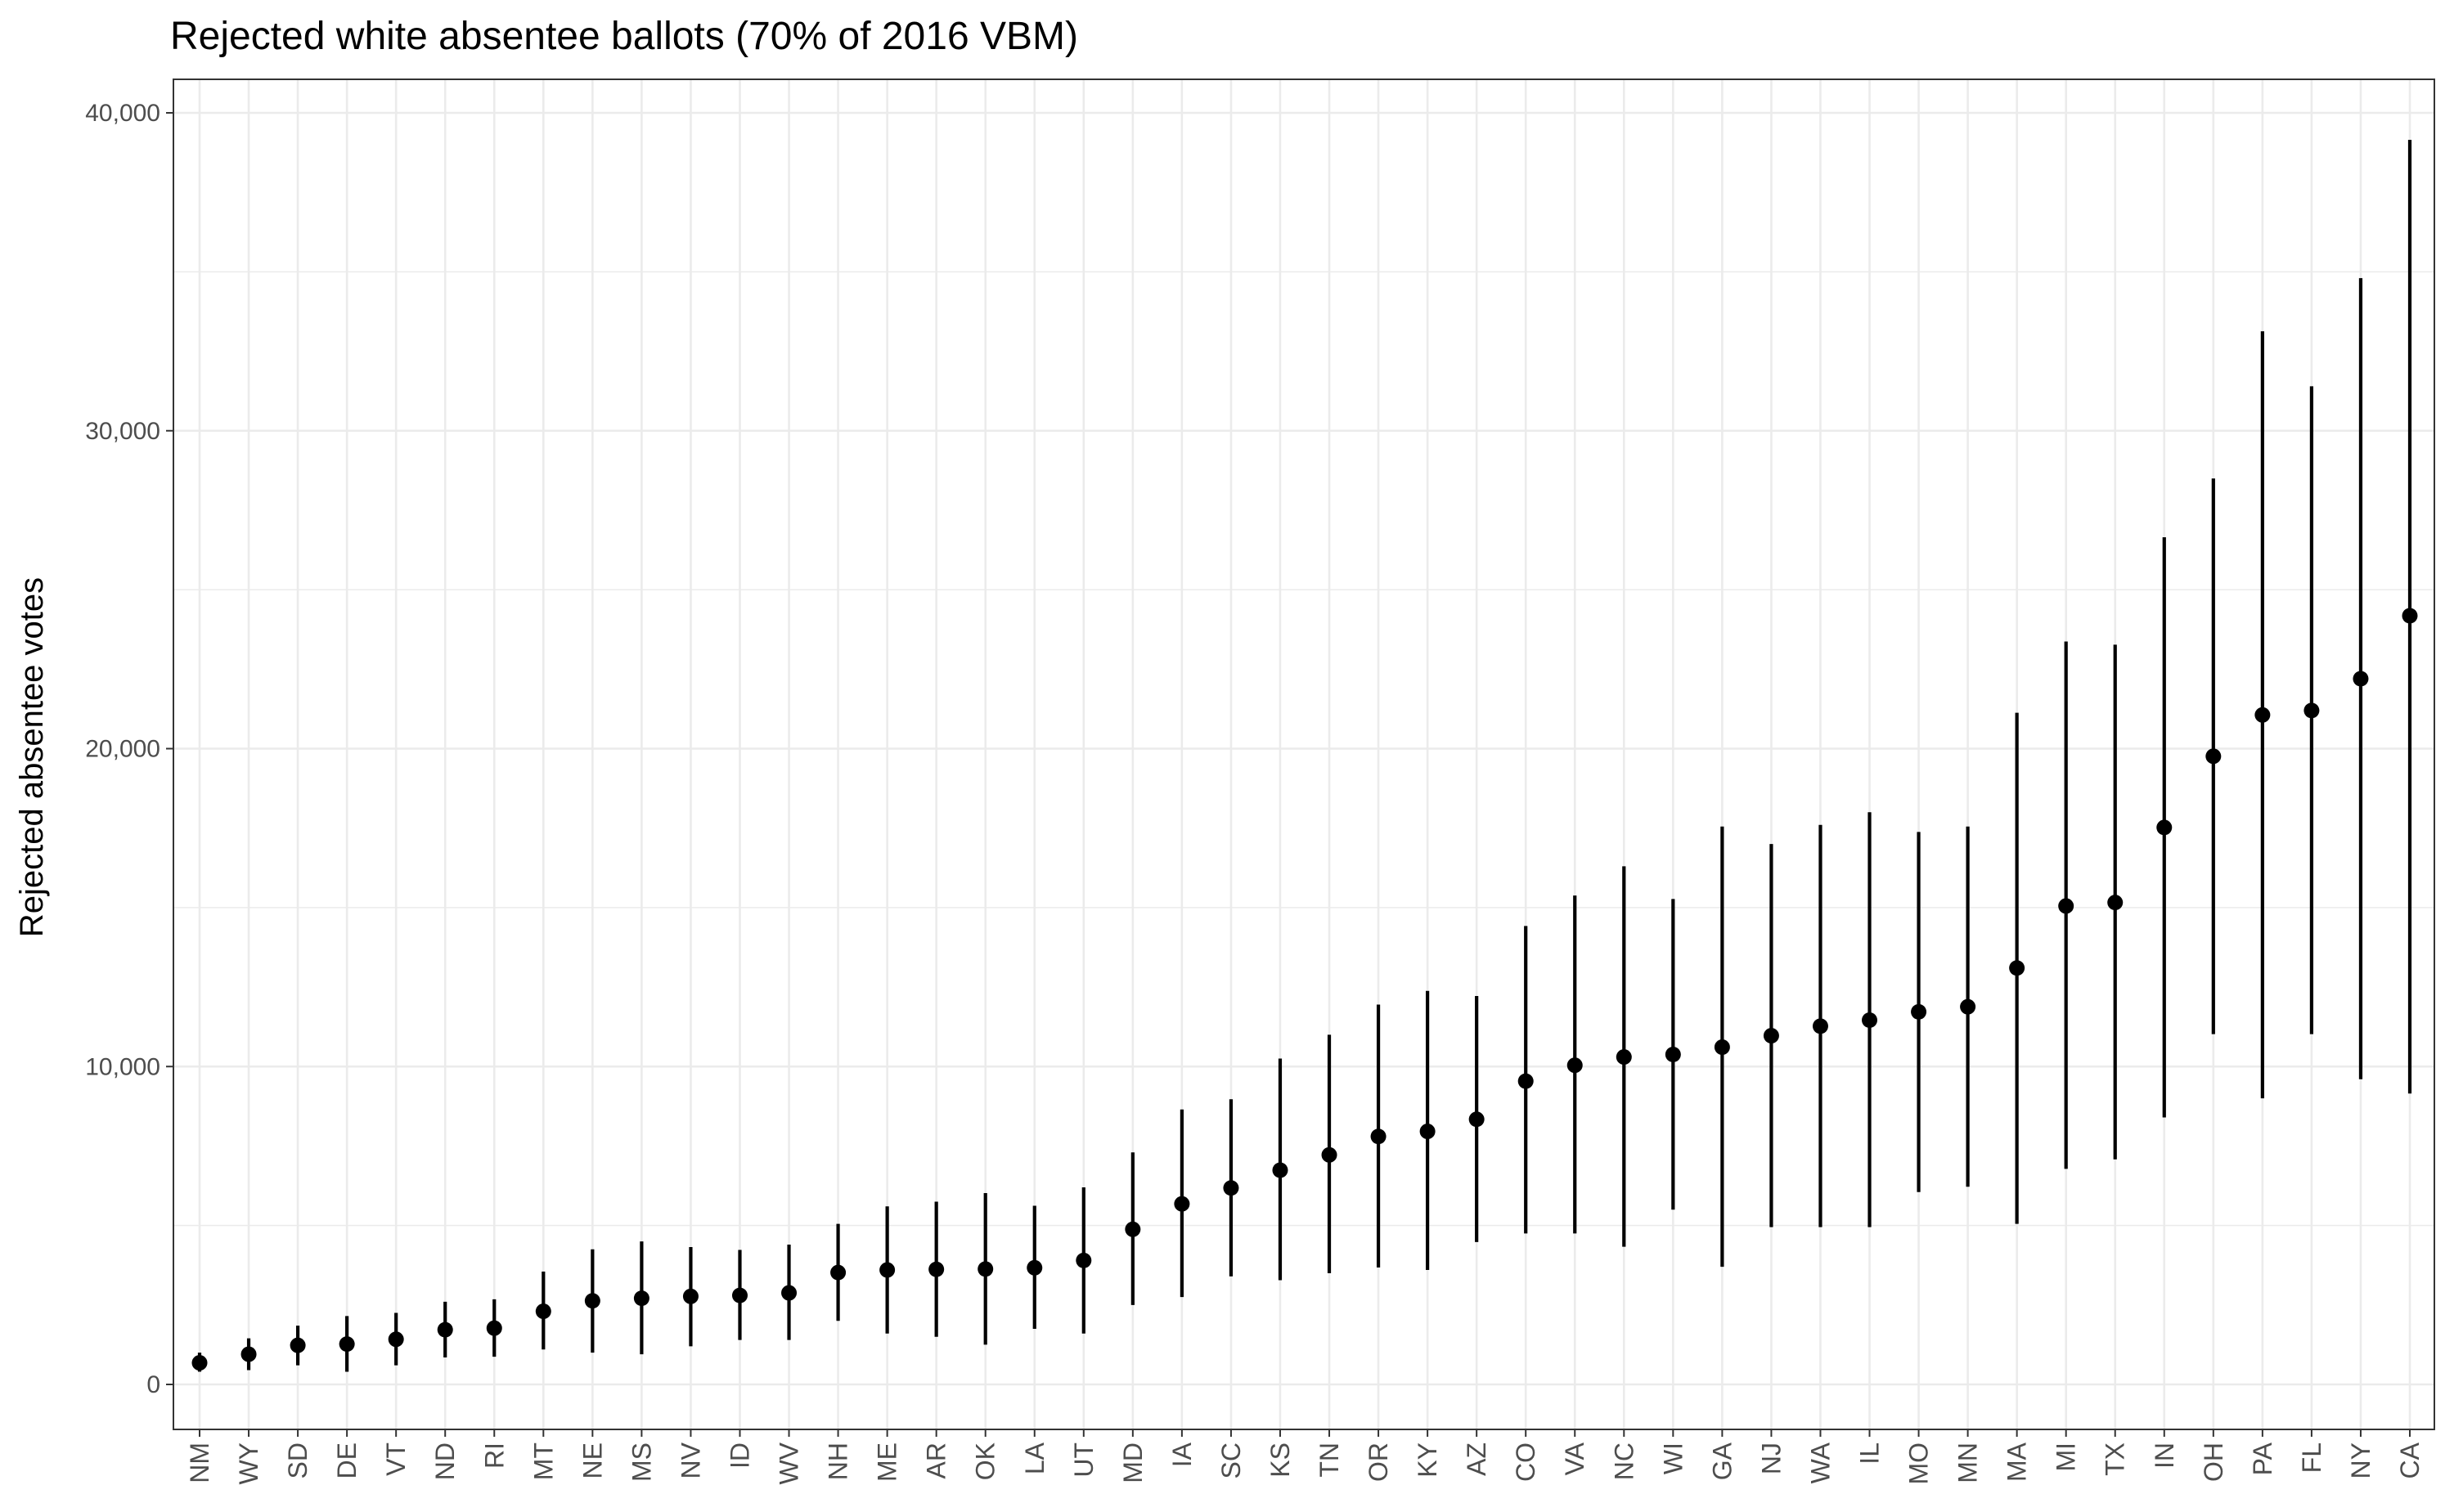  What do you see at coordinates (347, 1345) in the screenshot?
I see `point-de` at bounding box center [347, 1345].